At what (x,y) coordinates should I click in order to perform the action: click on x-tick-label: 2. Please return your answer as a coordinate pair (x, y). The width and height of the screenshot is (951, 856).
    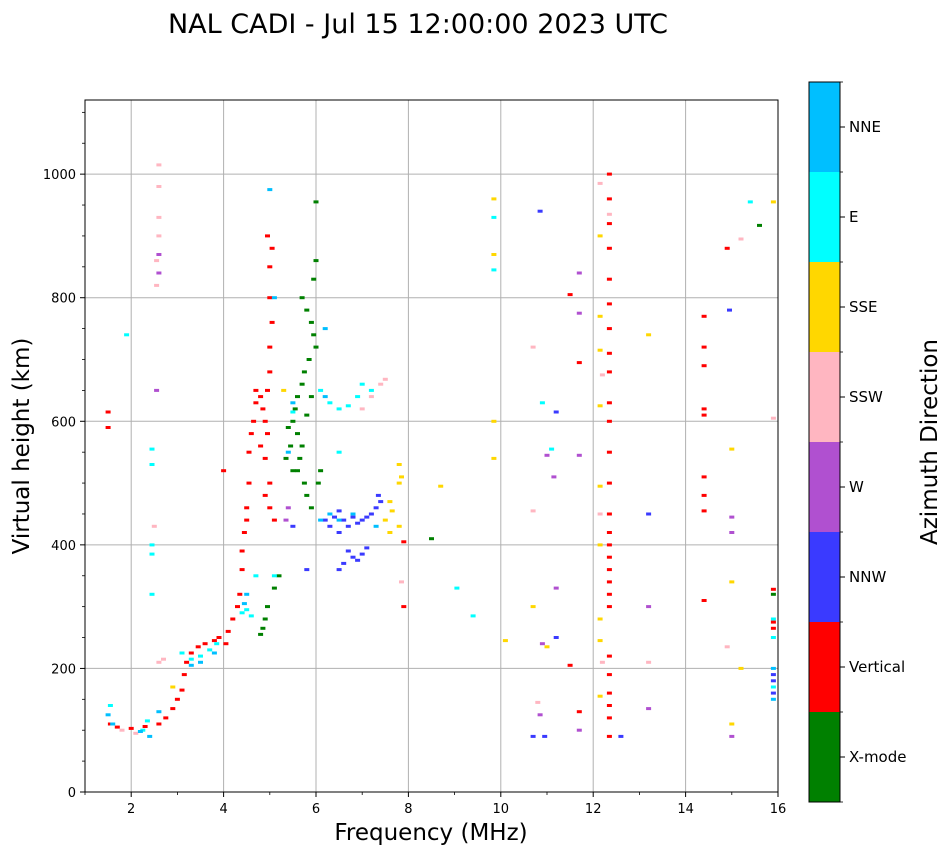
    Looking at the image, I should click on (131, 809).